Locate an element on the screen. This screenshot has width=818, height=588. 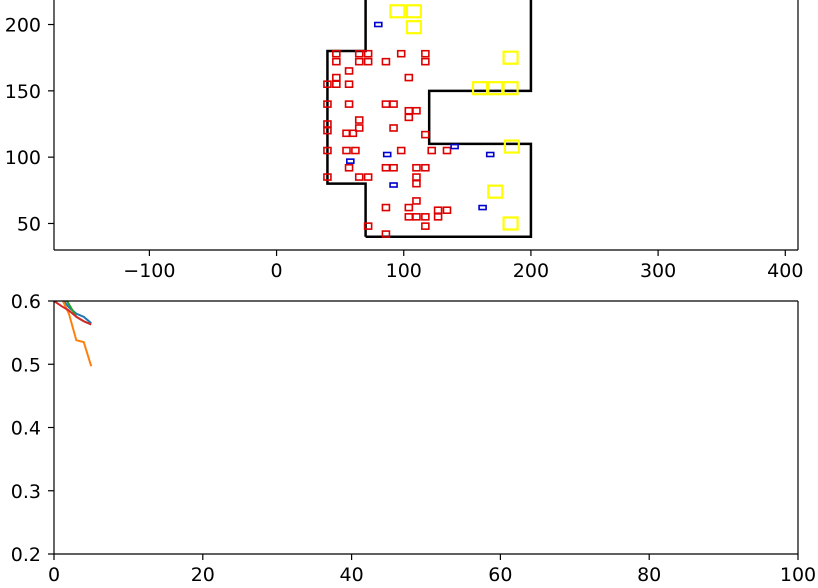
red-box-group is located at coordinates (387, 143).